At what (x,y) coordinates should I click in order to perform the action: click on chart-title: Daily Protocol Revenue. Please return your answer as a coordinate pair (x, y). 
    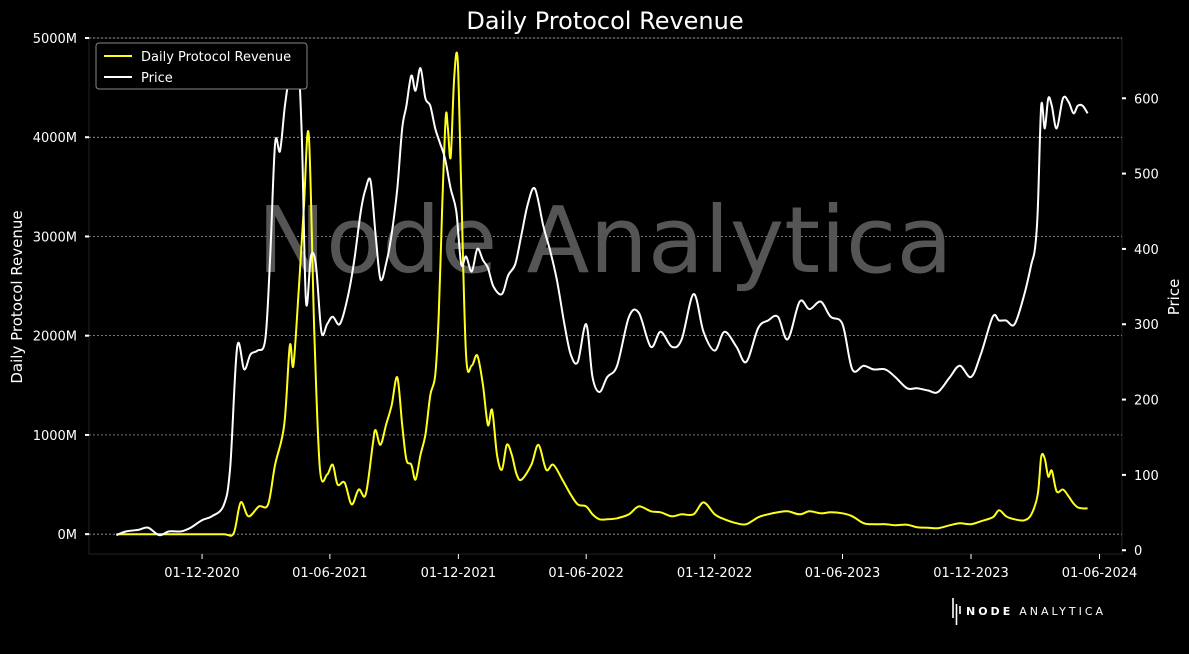
    Looking at the image, I should click on (604, 21).